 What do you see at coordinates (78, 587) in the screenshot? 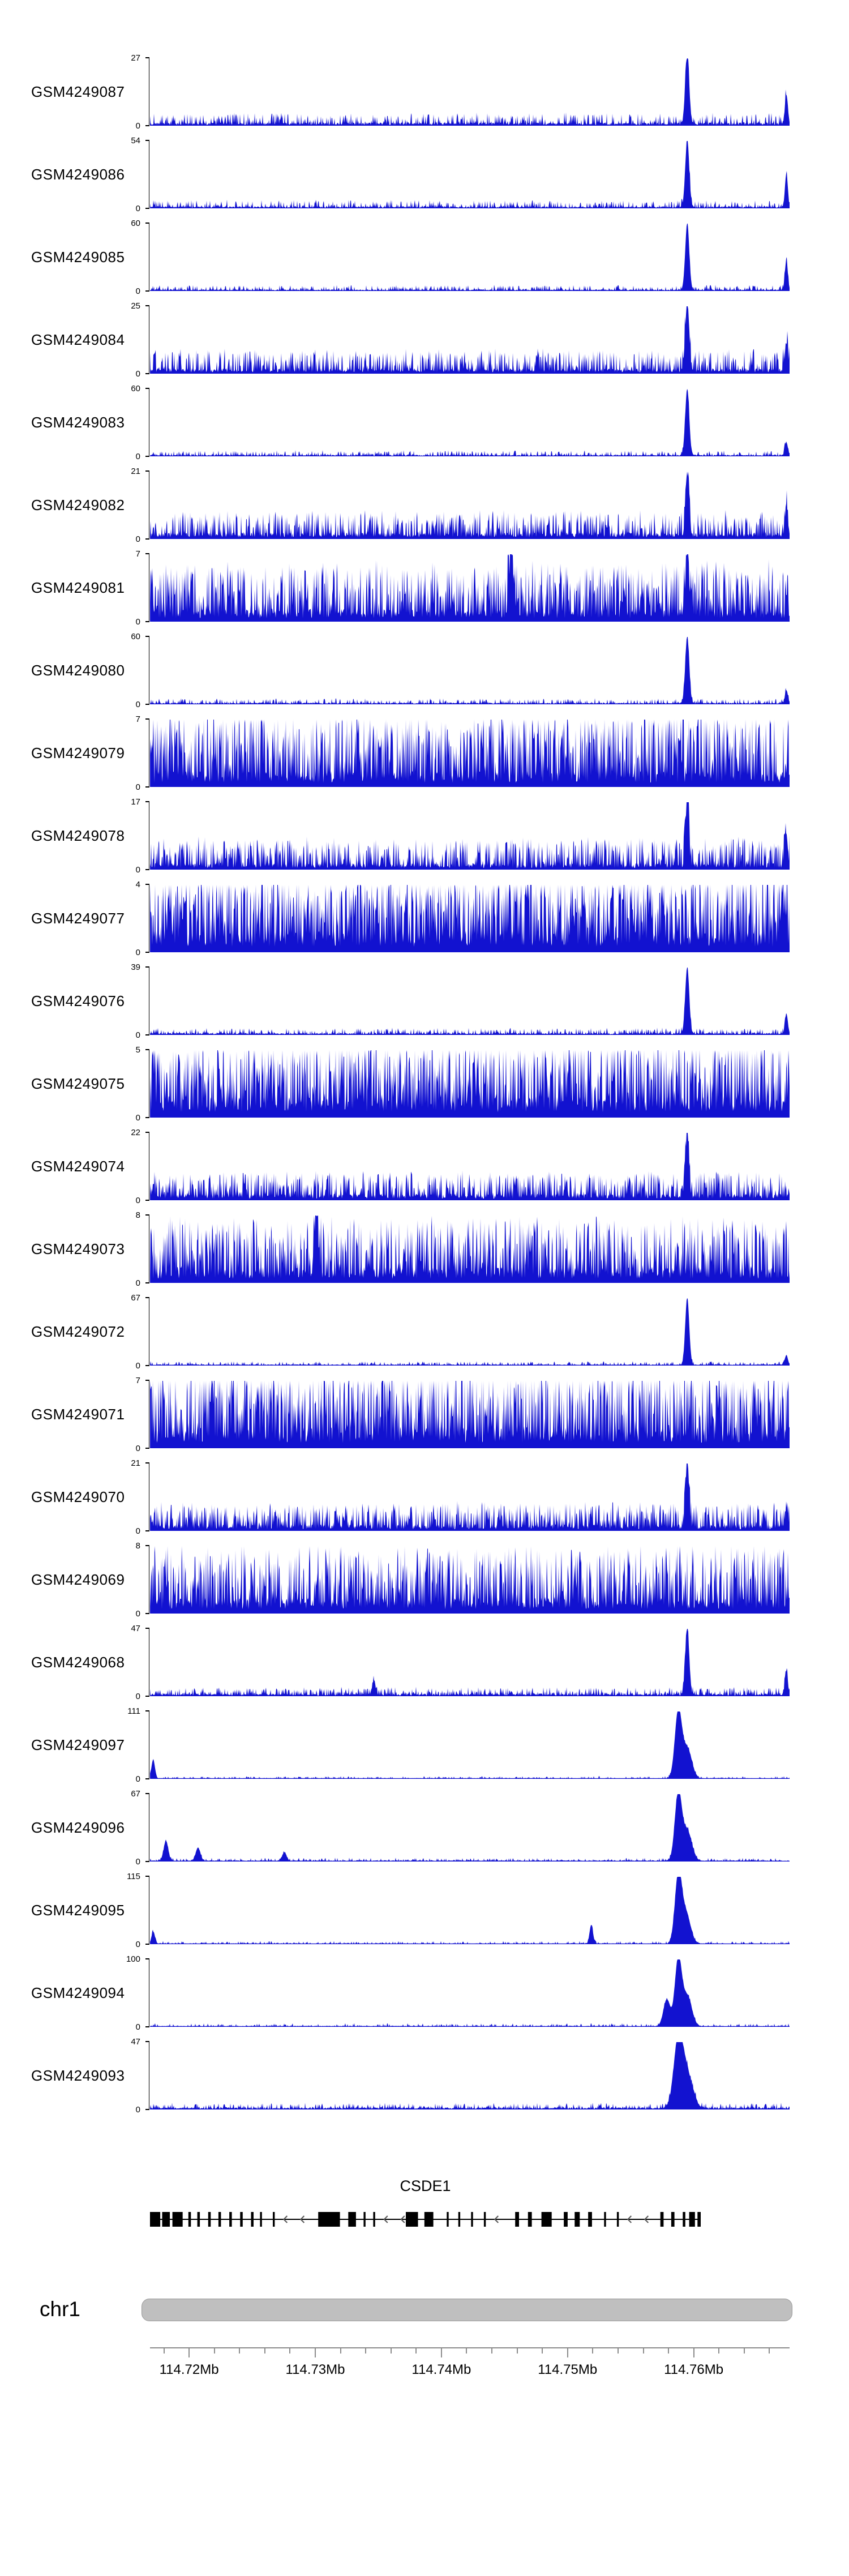
I see `track-label: GSM4249081` at bounding box center [78, 587].